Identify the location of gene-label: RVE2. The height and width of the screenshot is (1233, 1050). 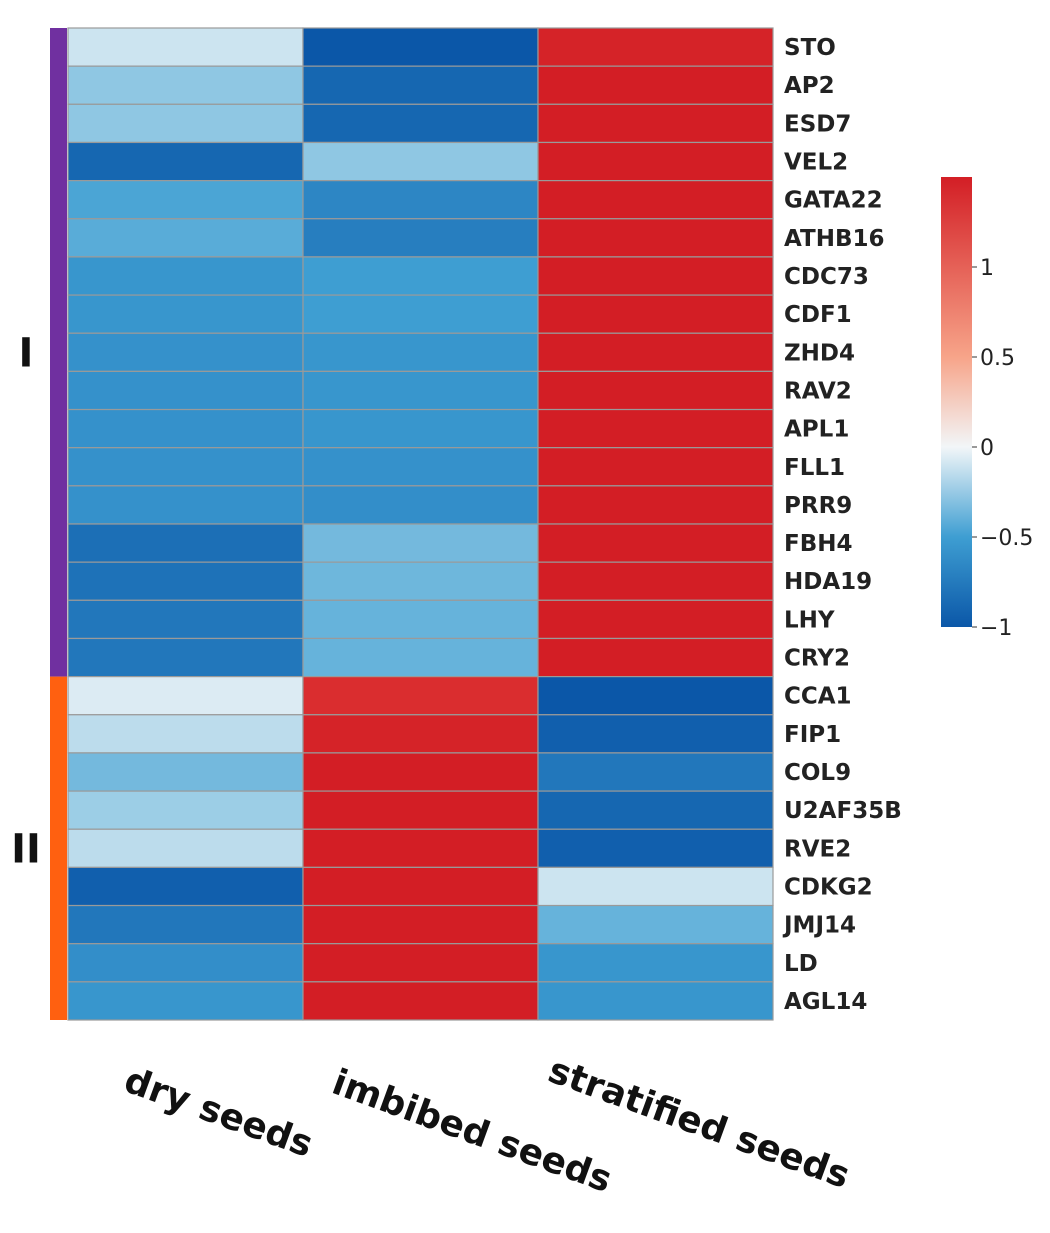
(817, 849).